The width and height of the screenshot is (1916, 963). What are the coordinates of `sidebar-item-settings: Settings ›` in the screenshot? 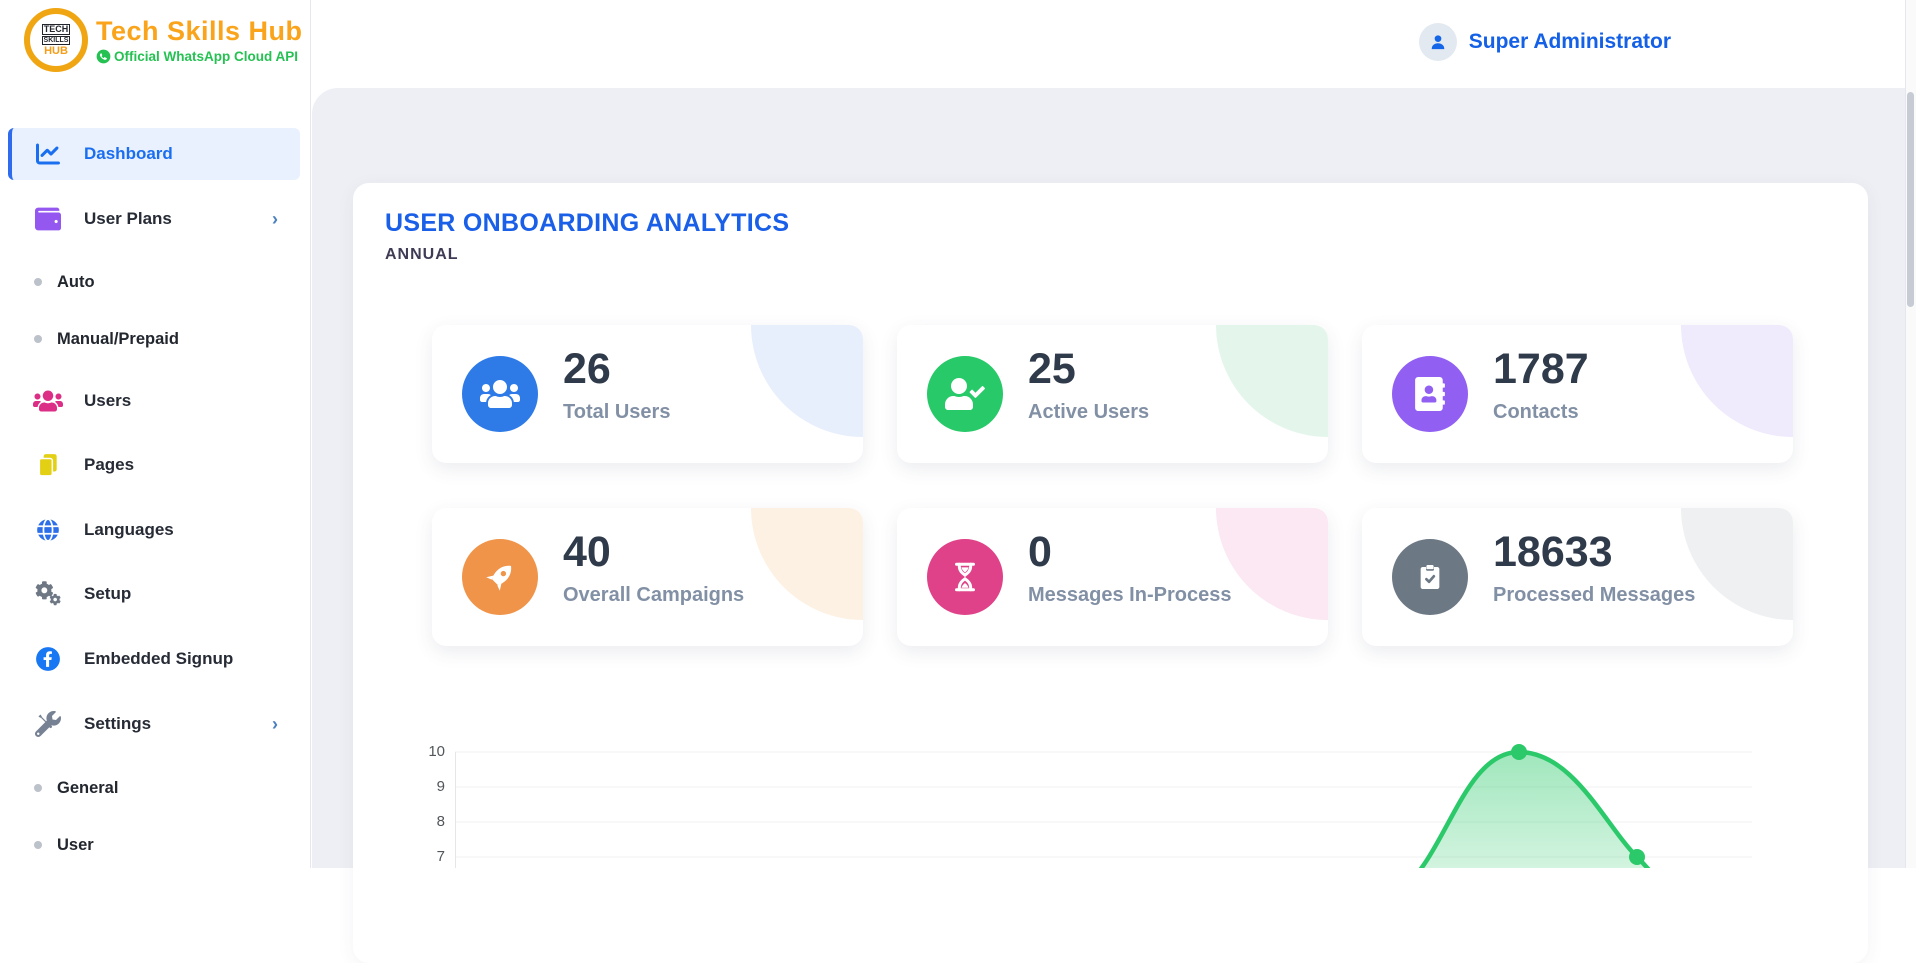 It's located at (154, 724).